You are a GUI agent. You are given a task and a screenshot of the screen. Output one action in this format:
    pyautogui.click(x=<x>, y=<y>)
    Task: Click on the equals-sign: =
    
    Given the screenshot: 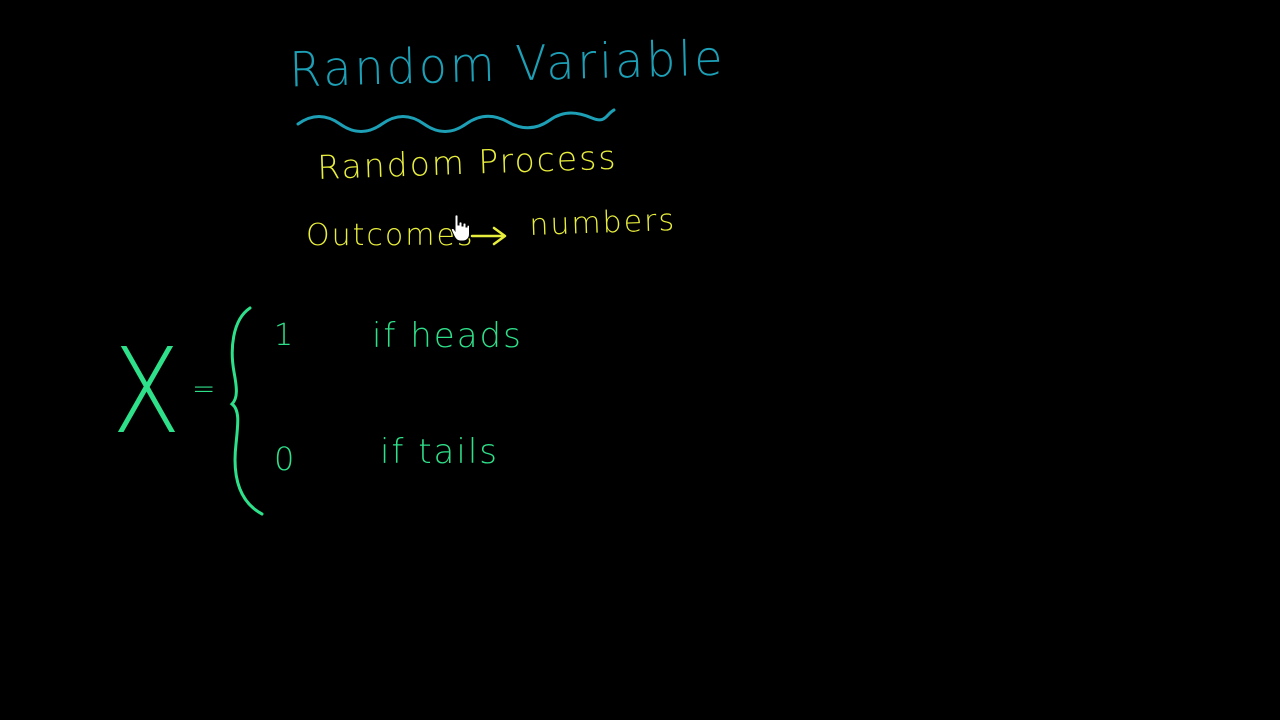 What is the action you would take?
    pyautogui.click(x=205, y=388)
    